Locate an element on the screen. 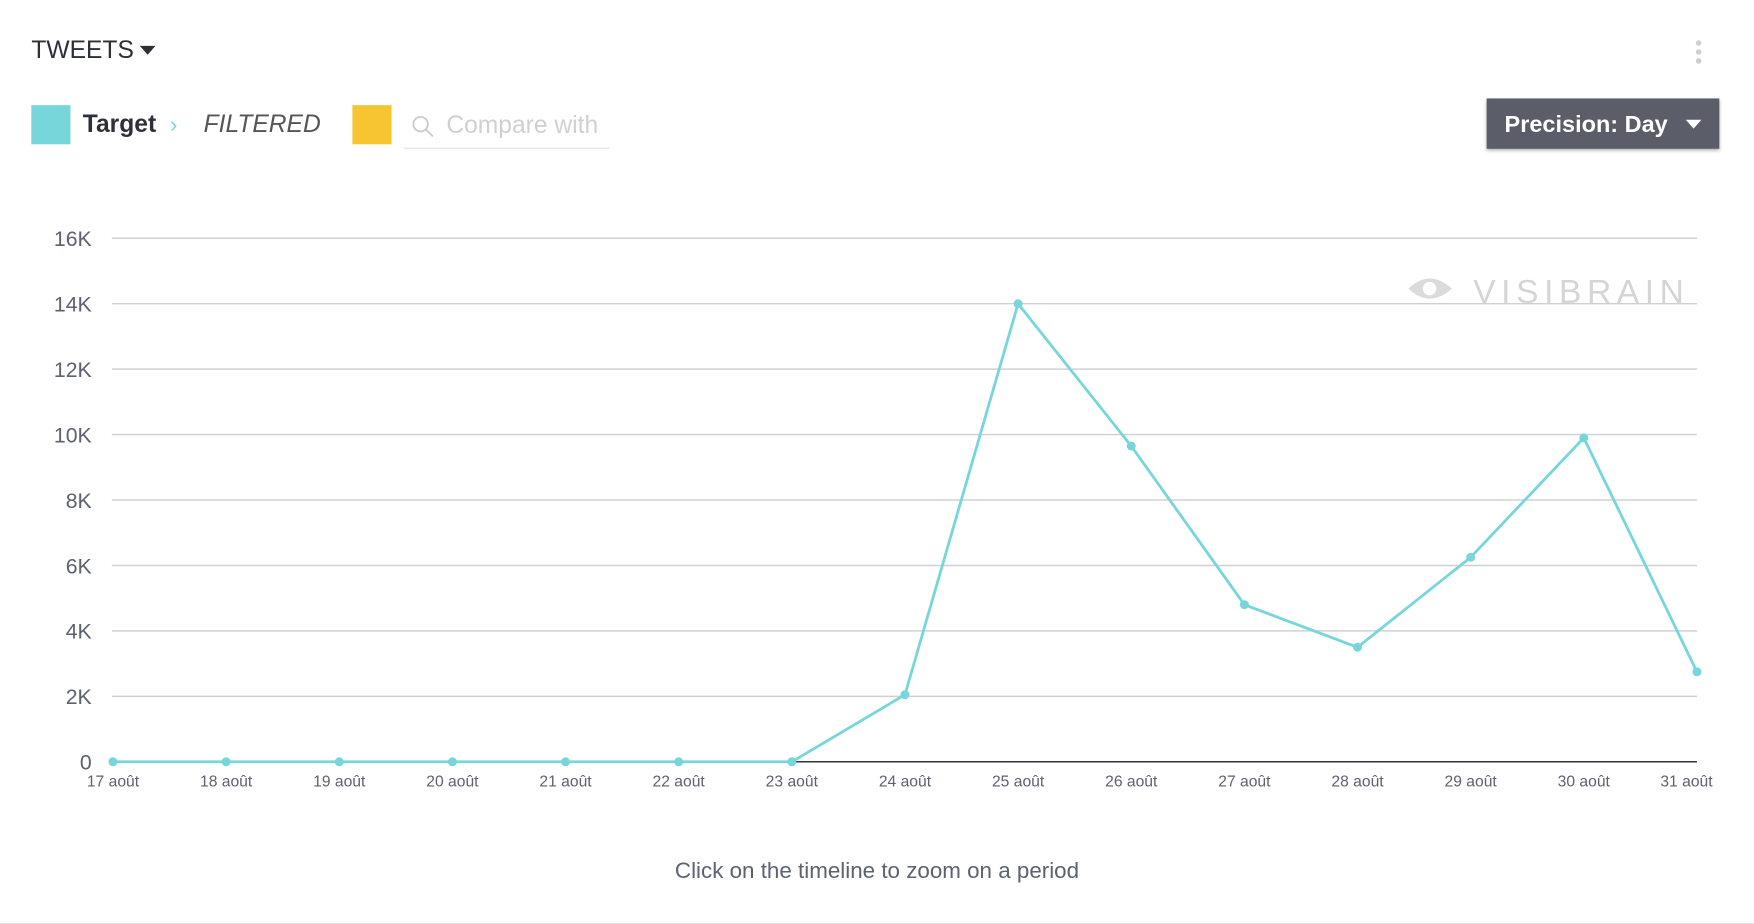 The image size is (1754, 924). search-icon is located at coordinates (423, 127).